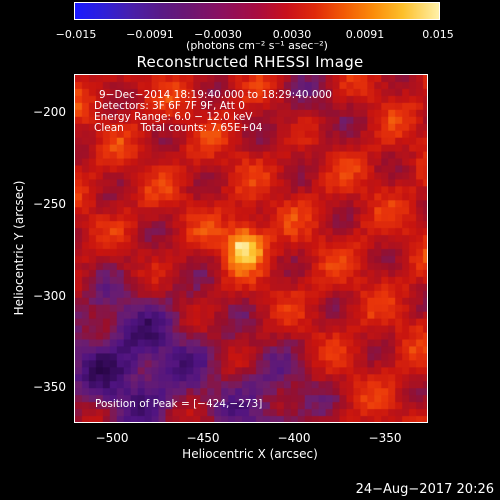 This screenshot has width=500, height=500. I want to click on x-axis-label: Heliocentric X (arcsec), so click(250, 454).